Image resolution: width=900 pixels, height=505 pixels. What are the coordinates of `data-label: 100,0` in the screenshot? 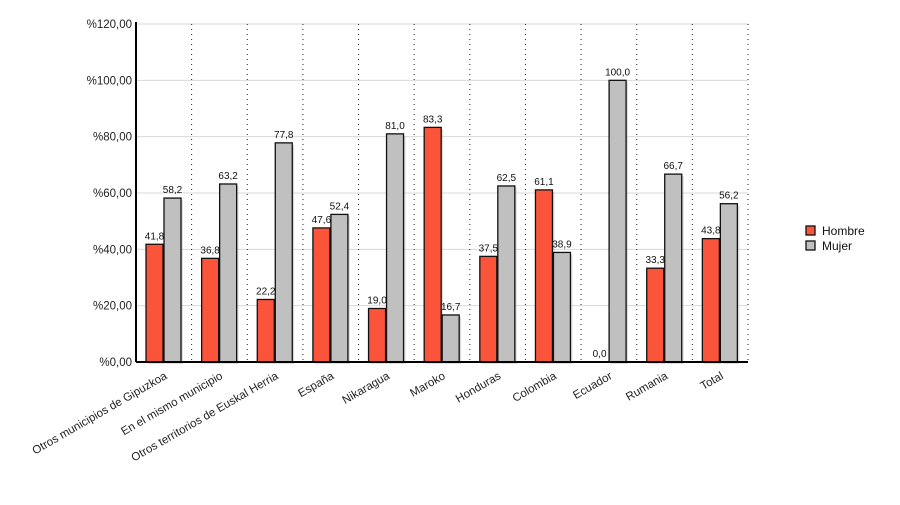 It's located at (617, 72).